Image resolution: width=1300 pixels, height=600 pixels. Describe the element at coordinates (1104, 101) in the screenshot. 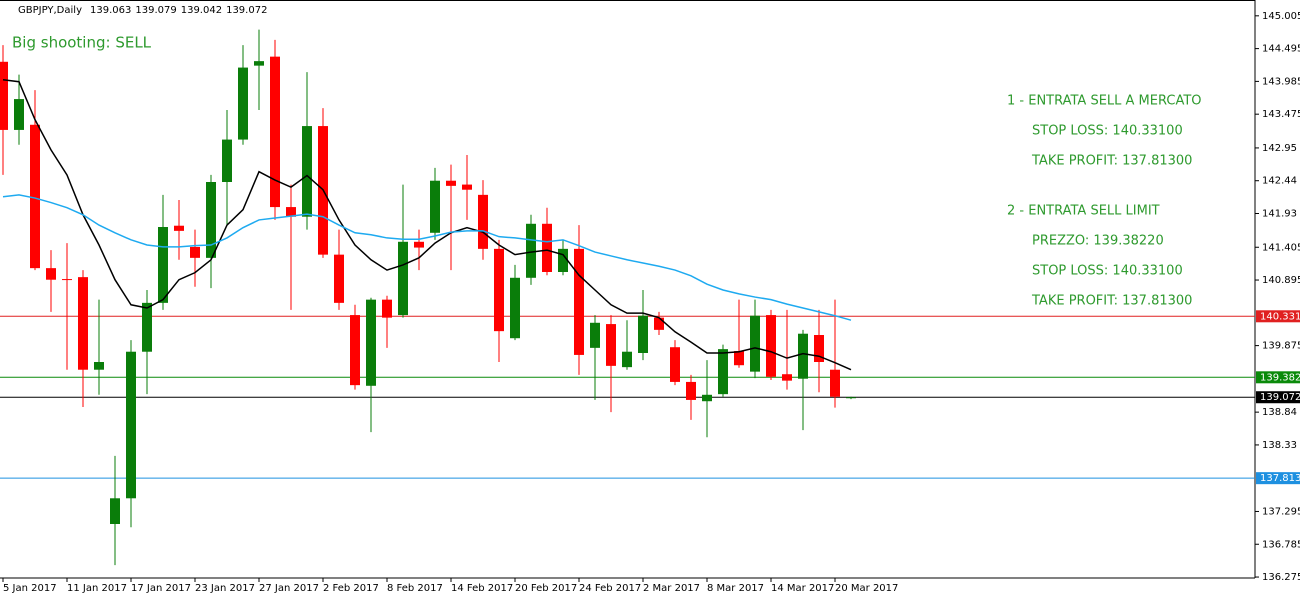

I see `annotation: 1 - ENTRATA SELL A MERCATO` at that location.